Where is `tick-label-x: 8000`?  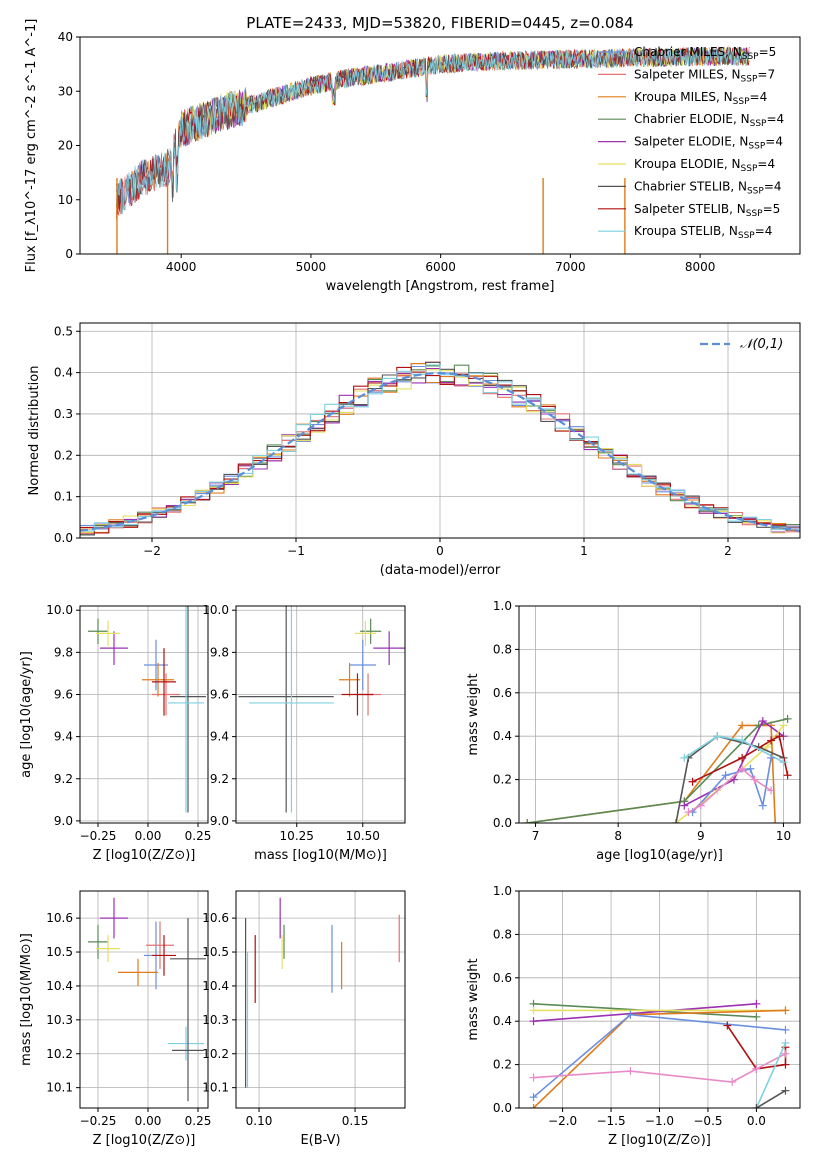 tick-label-x: 8000 is located at coordinates (700, 267).